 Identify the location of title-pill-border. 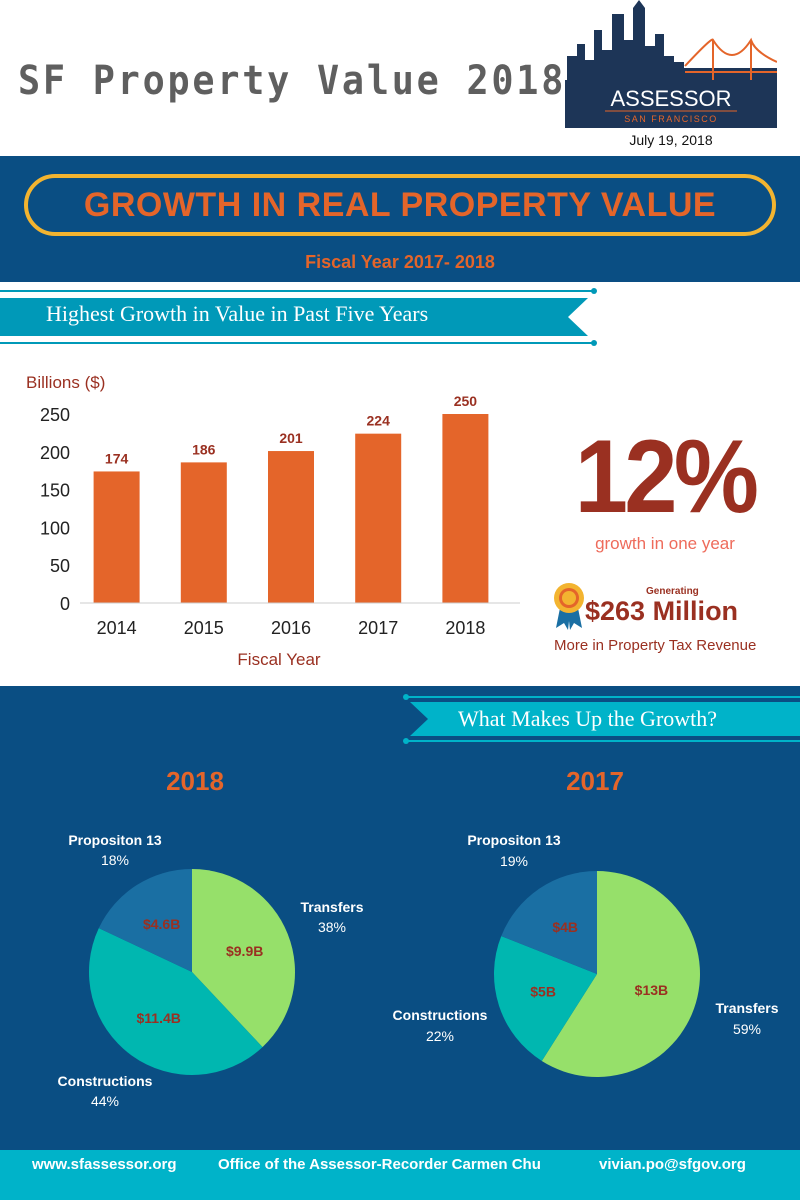
(400, 205).